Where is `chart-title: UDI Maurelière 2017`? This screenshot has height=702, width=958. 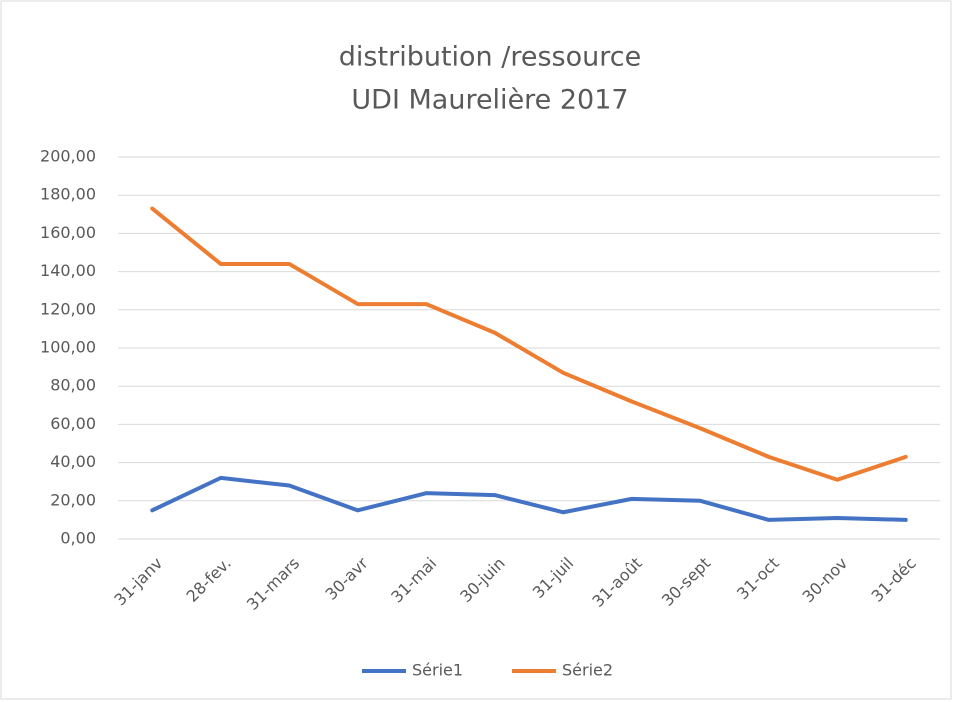 chart-title: UDI Maurelière 2017 is located at coordinates (489, 100).